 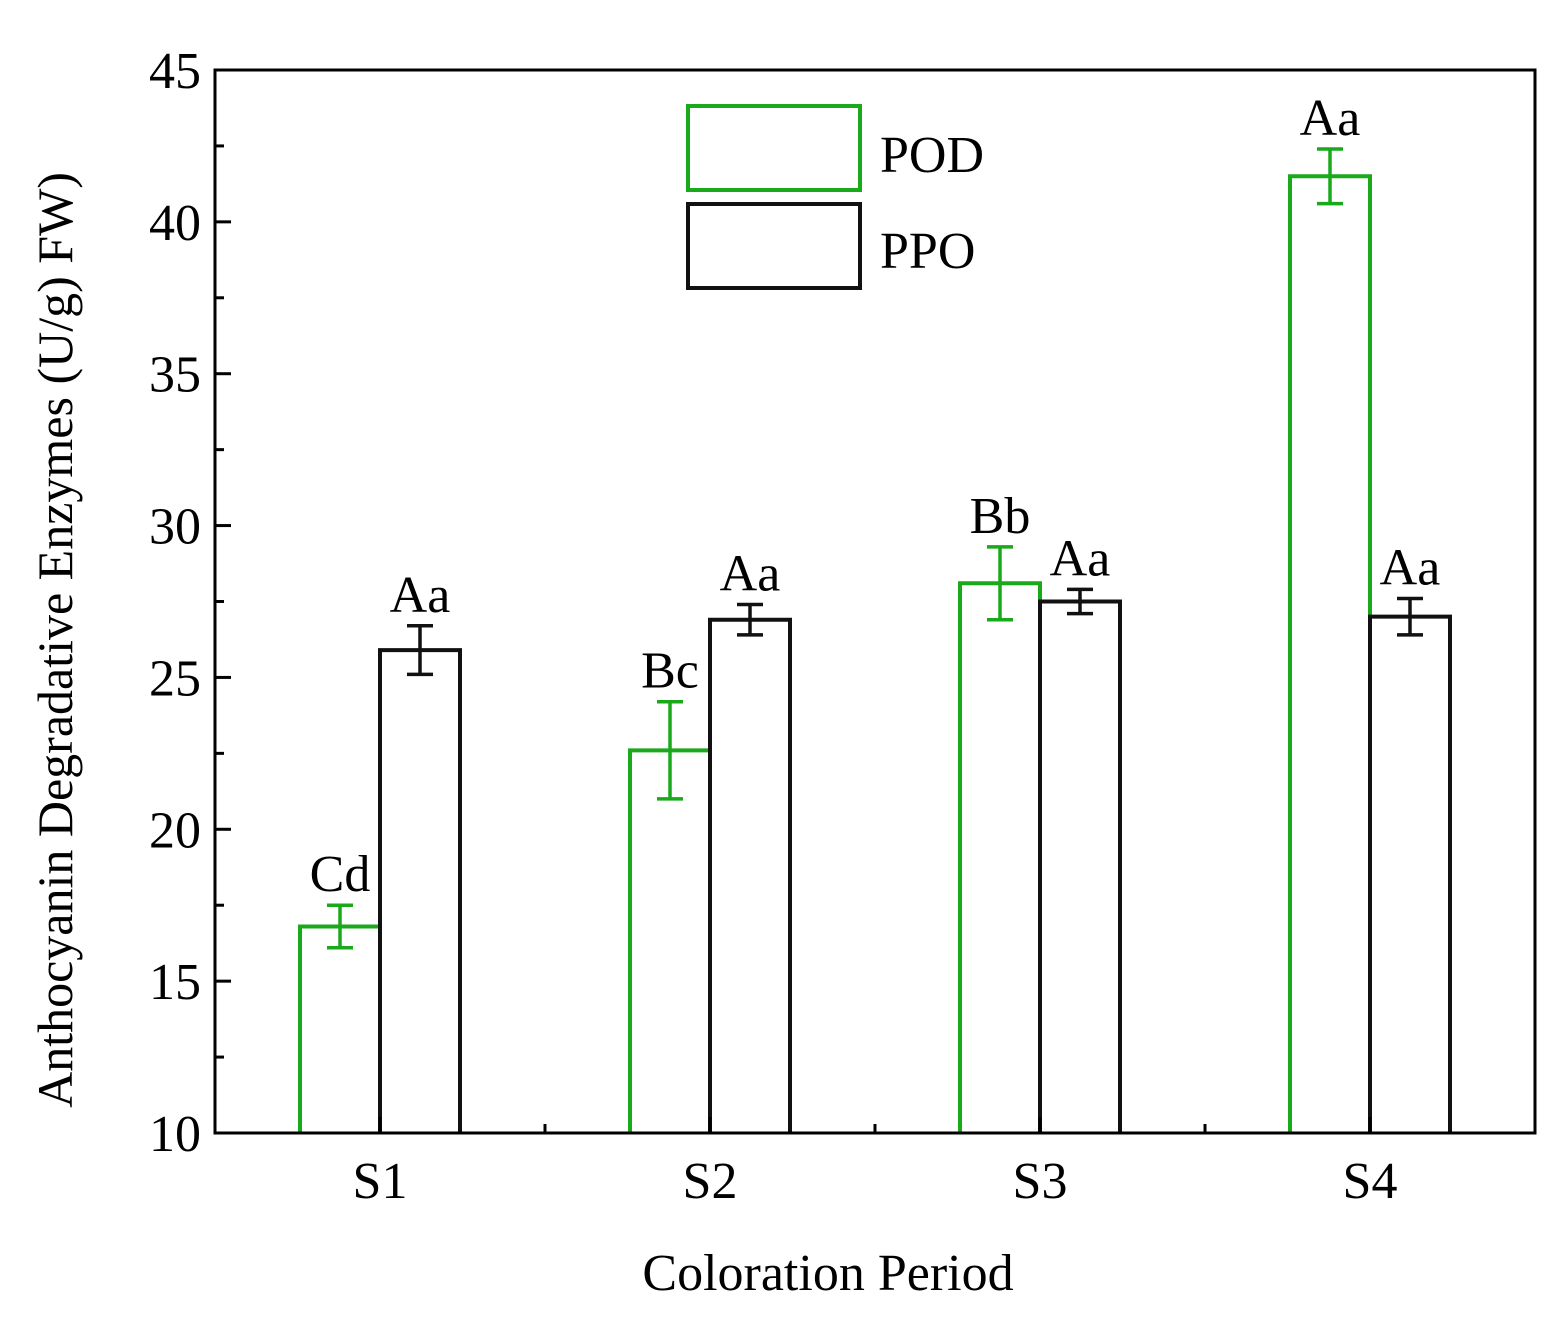 What do you see at coordinates (835, 197) in the screenshot?
I see `legend: POD PPO` at bounding box center [835, 197].